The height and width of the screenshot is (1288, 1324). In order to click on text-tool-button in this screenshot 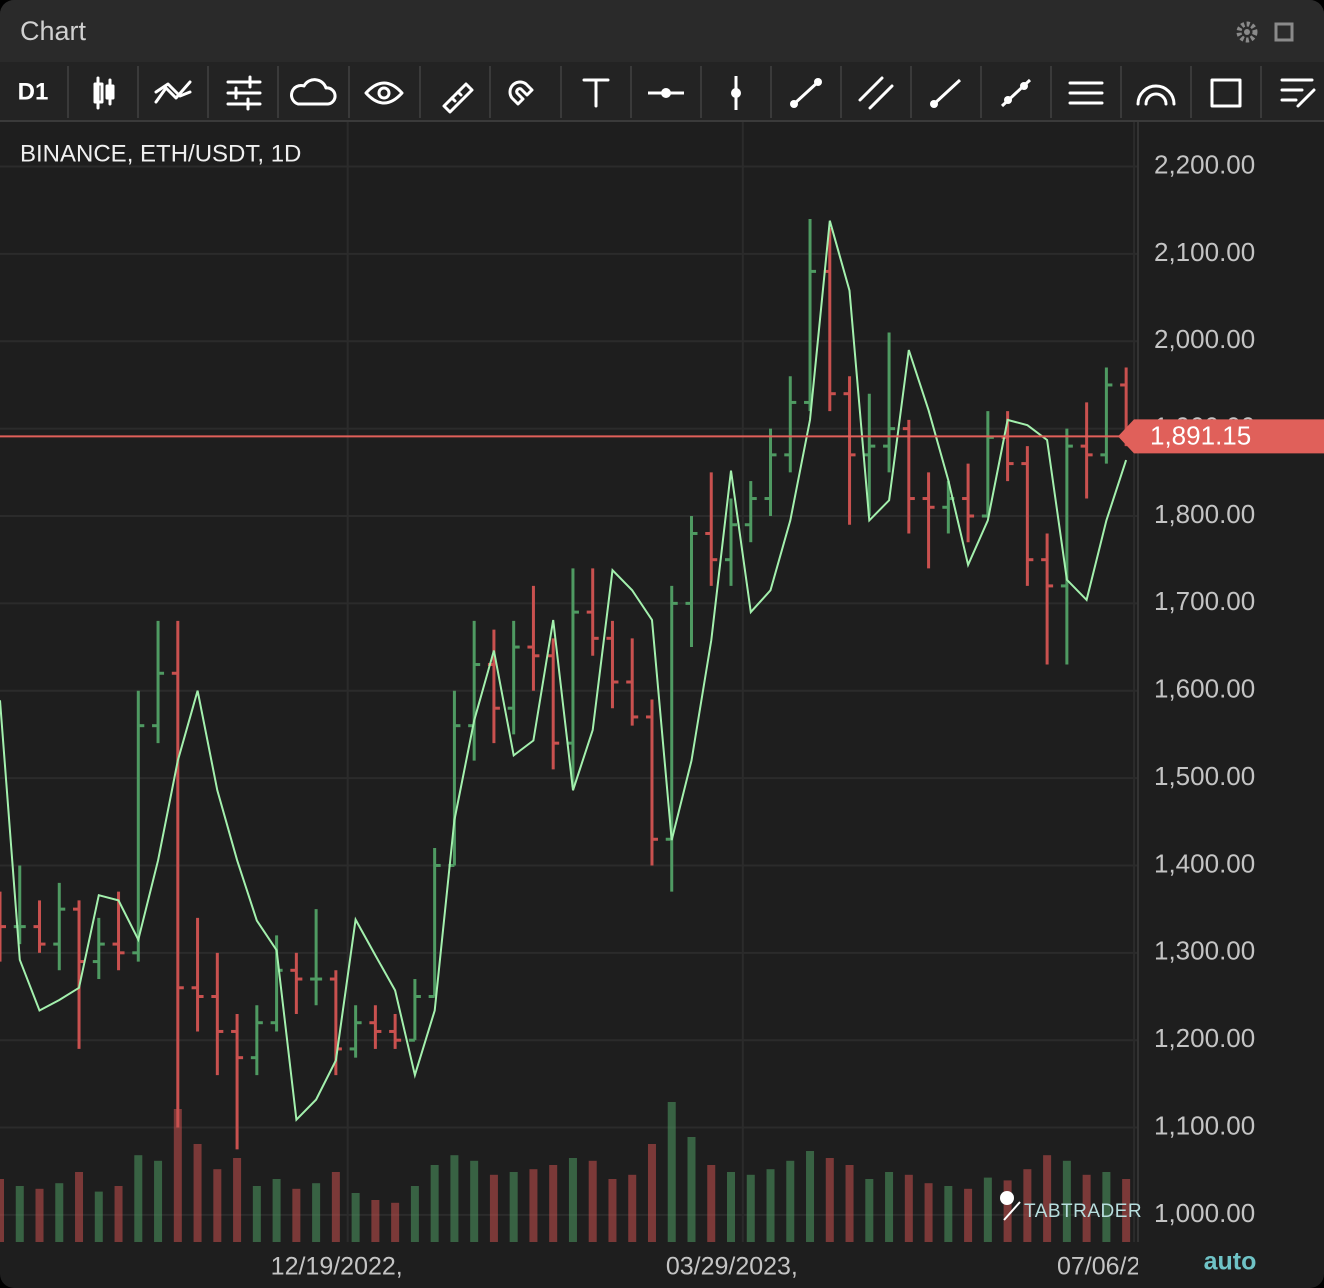, I will do `click(596, 93)`.